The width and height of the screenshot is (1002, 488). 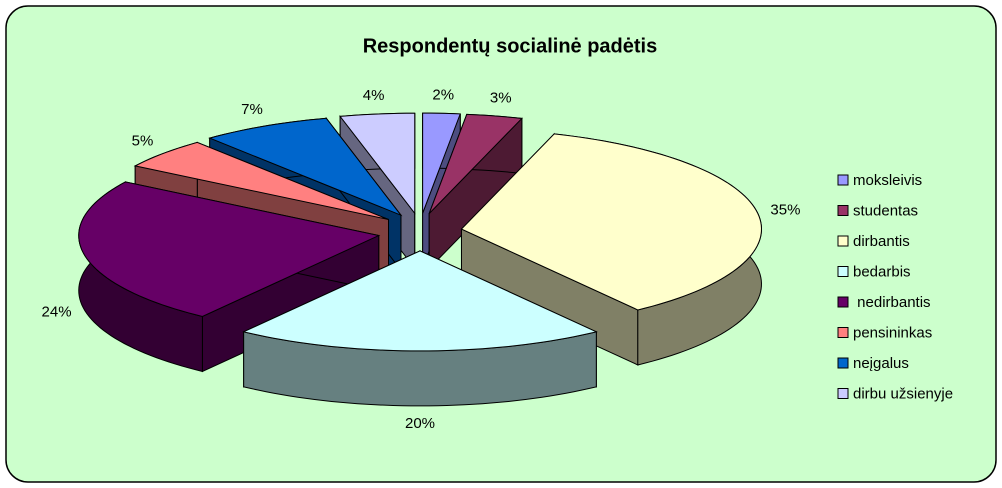 What do you see at coordinates (501, 97) in the screenshot?
I see `data-label: 3%` at bounding box center [501, 97].